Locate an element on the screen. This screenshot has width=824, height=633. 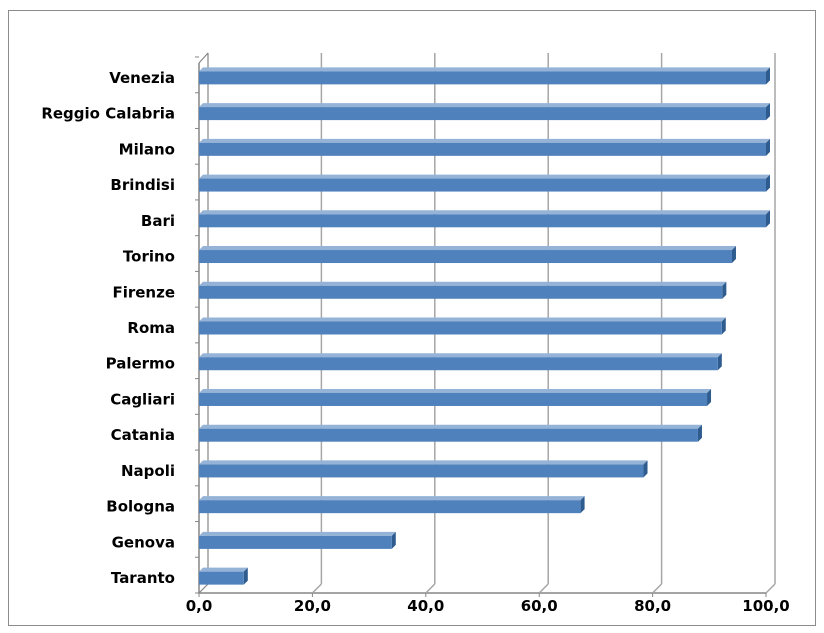
category-label: Taranto is located at coordinates (143, 578).